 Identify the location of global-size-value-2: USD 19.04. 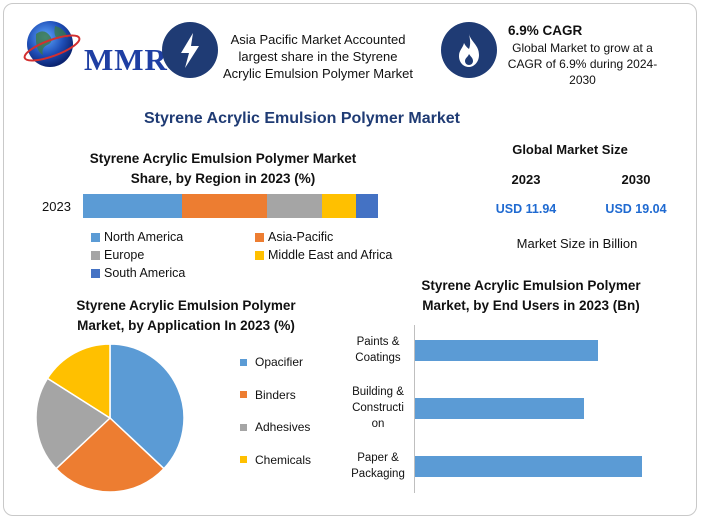
(636, 209).